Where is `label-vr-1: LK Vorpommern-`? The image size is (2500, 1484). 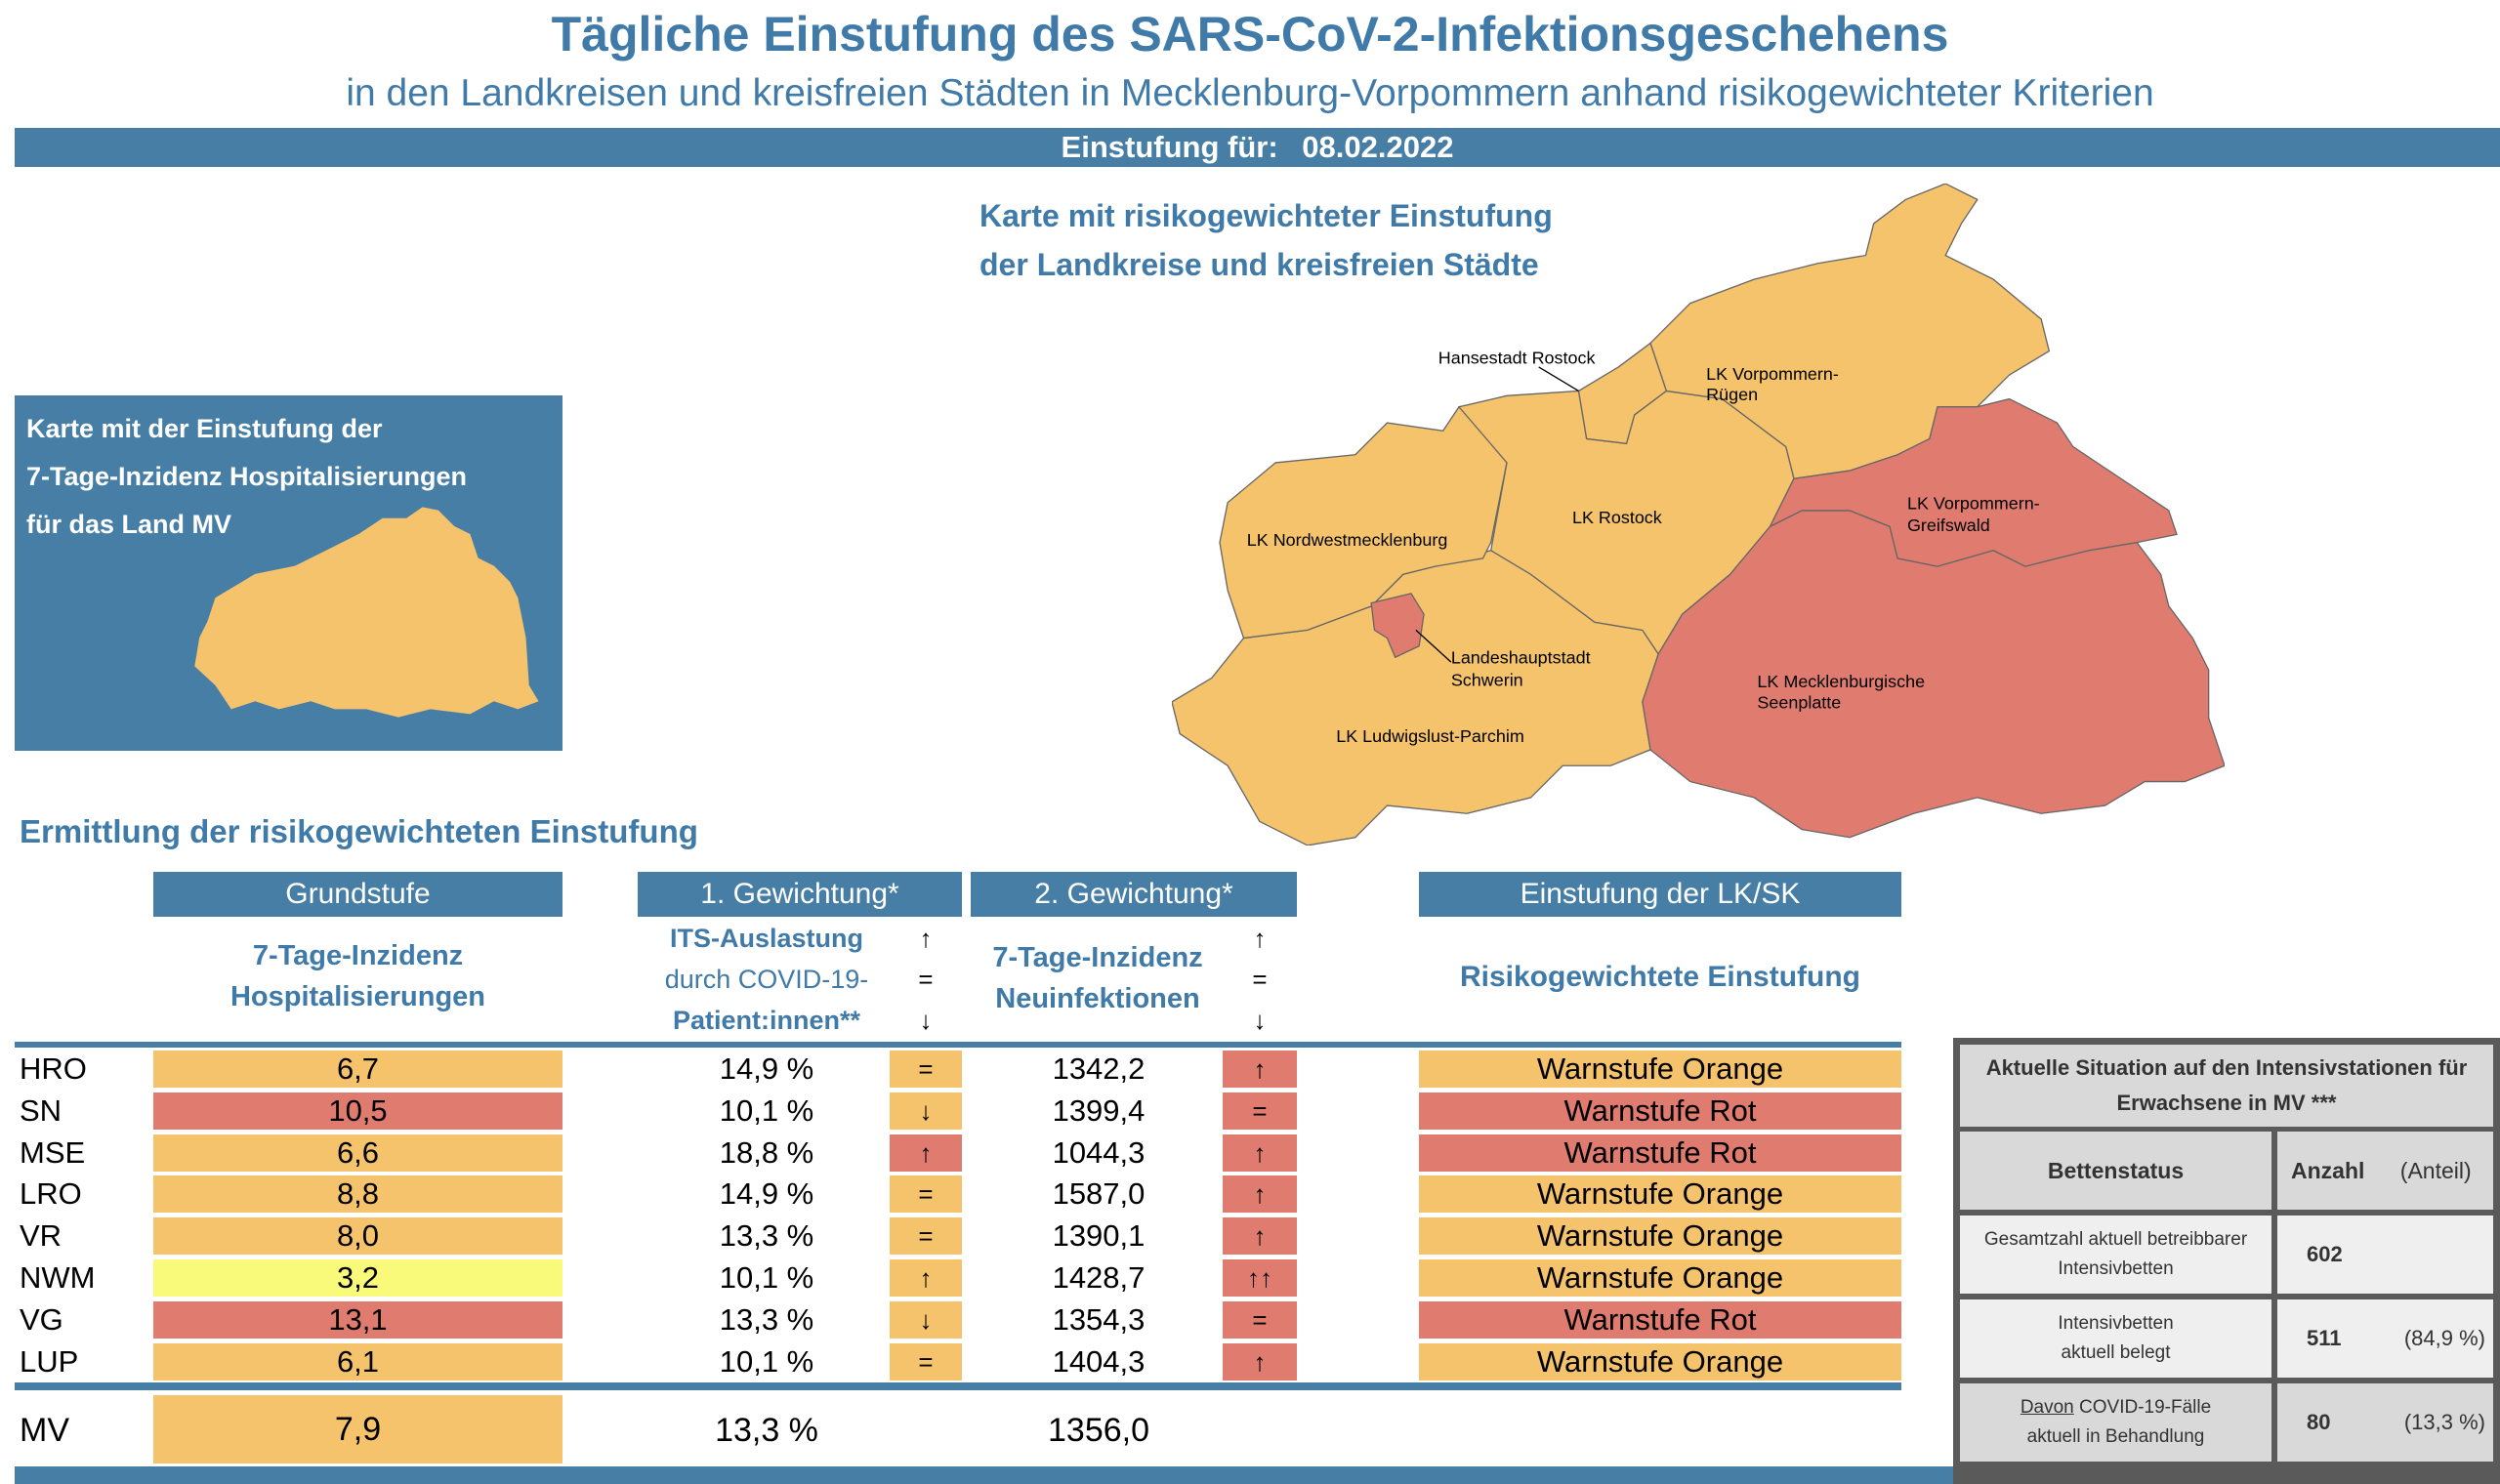 label-vr-1: LK Vorpommern- is located at coordinates (1772, 374).